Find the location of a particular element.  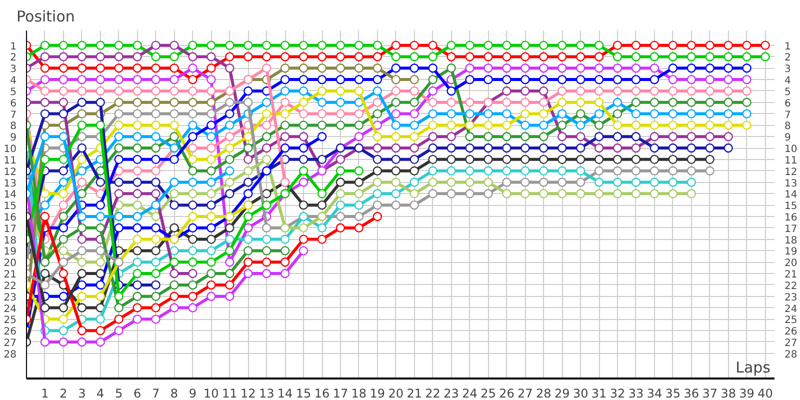

y2-tick-label: 19 is located at coordinates (791, 252).